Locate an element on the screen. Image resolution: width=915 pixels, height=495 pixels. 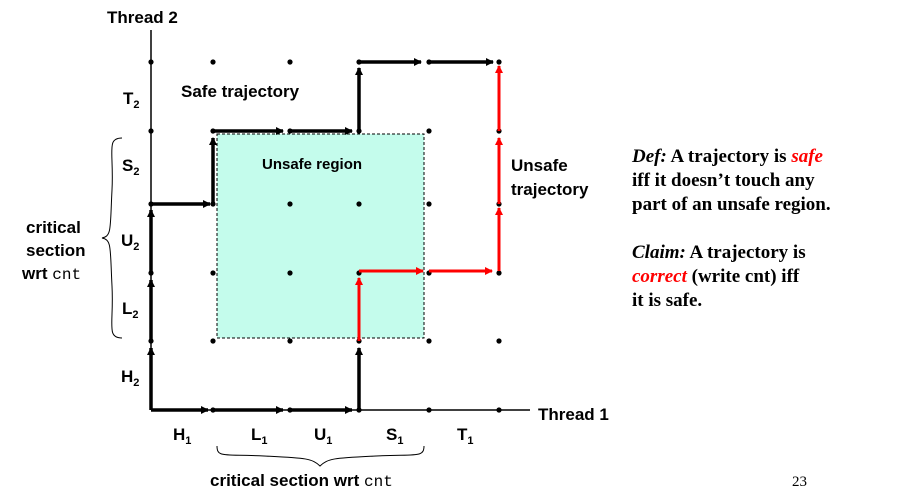
unsafe-trajectory-label-line2: trajectory is located at coordinates (550, 189).